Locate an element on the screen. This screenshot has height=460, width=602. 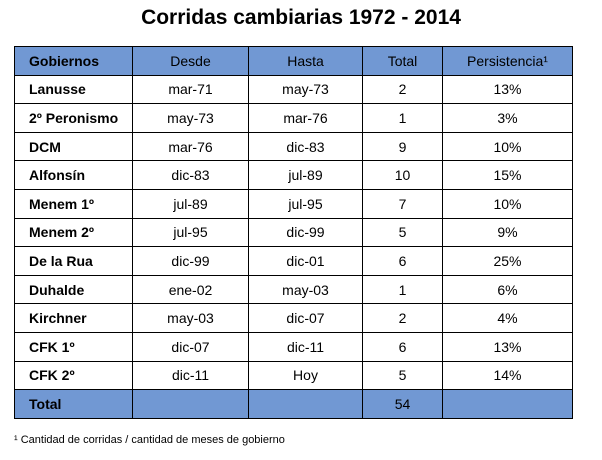
header-cell: Hasta is located at coordinates (305, 61).